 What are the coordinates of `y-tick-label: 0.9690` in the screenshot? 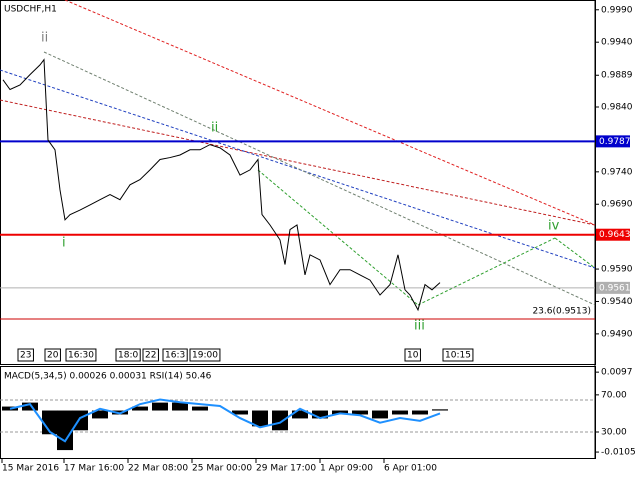 It's located at (617, 205).